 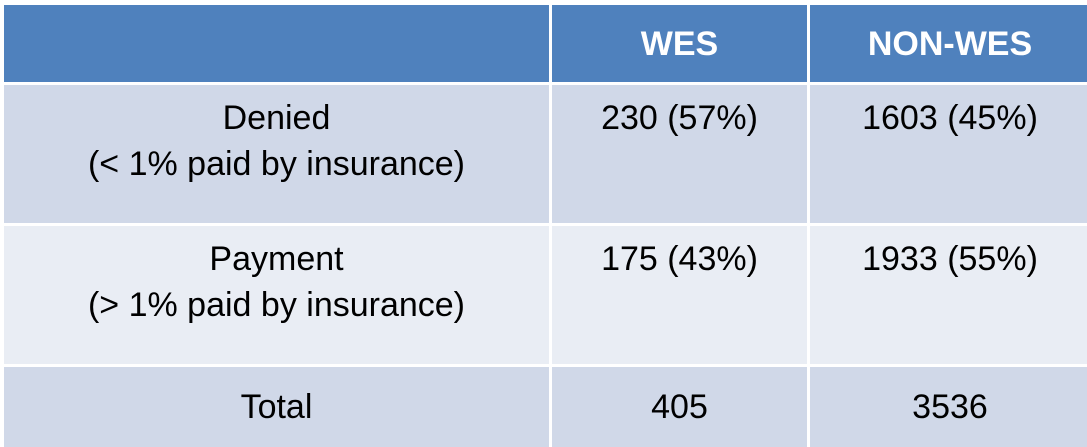 I want to click on cell-total-non-wes: 3536, so click(x=948, y=407).